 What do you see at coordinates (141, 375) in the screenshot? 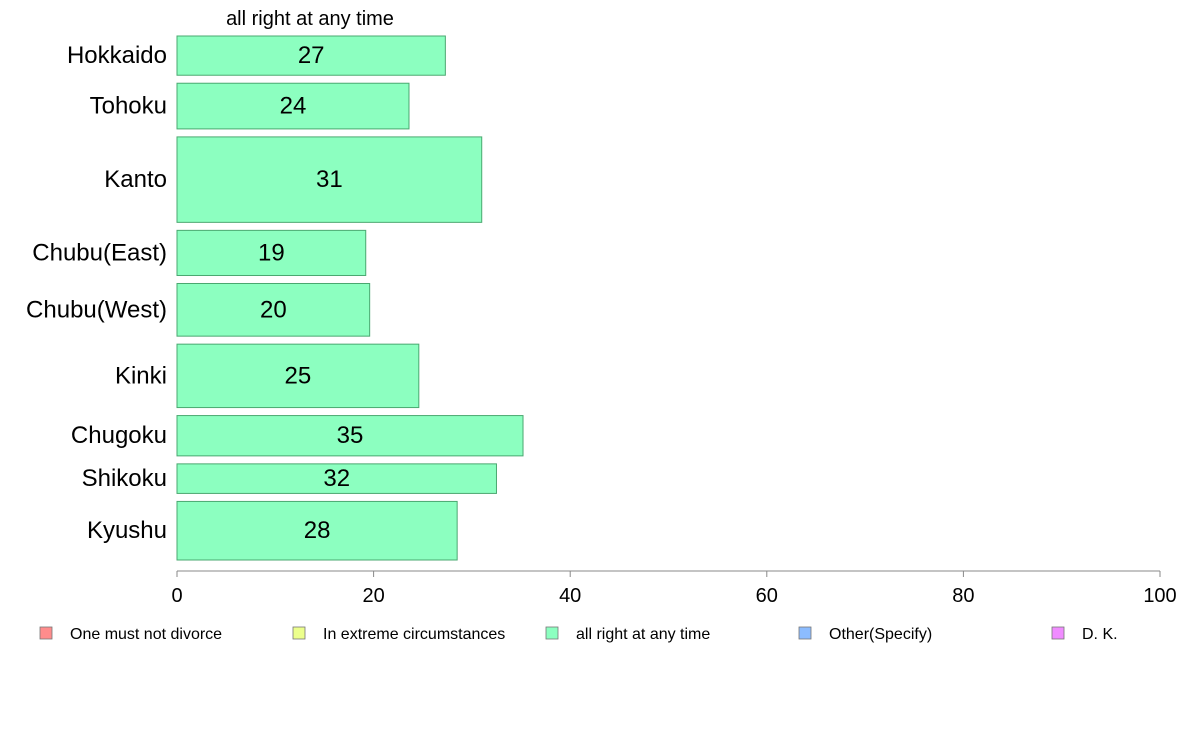
I see `category-label: Kinki` at bounding box center [141, 375].